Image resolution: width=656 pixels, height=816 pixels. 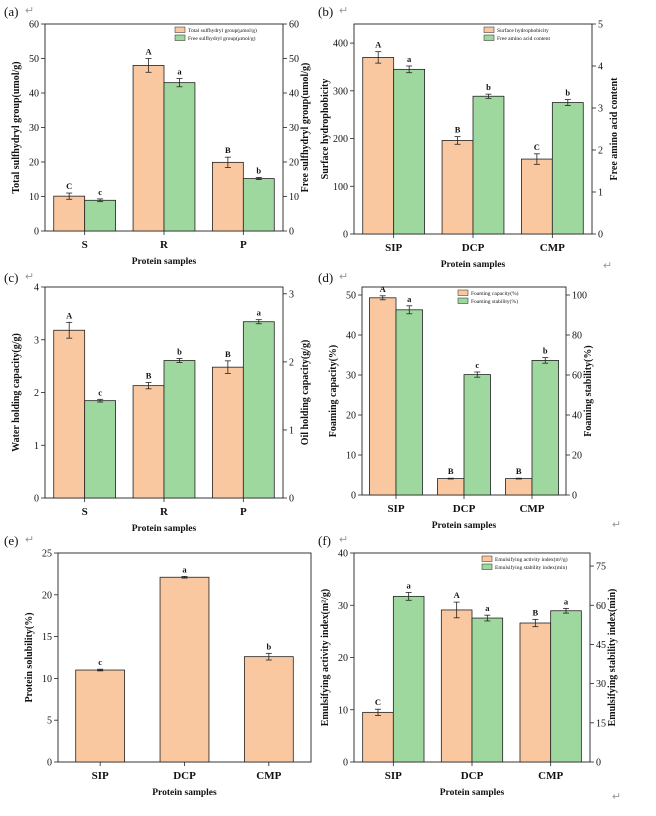 What do you see at coordinates (351, 376) in the screenshot?
I see `panel-d-ytick-label: 30` at bounding box center [351, 376].